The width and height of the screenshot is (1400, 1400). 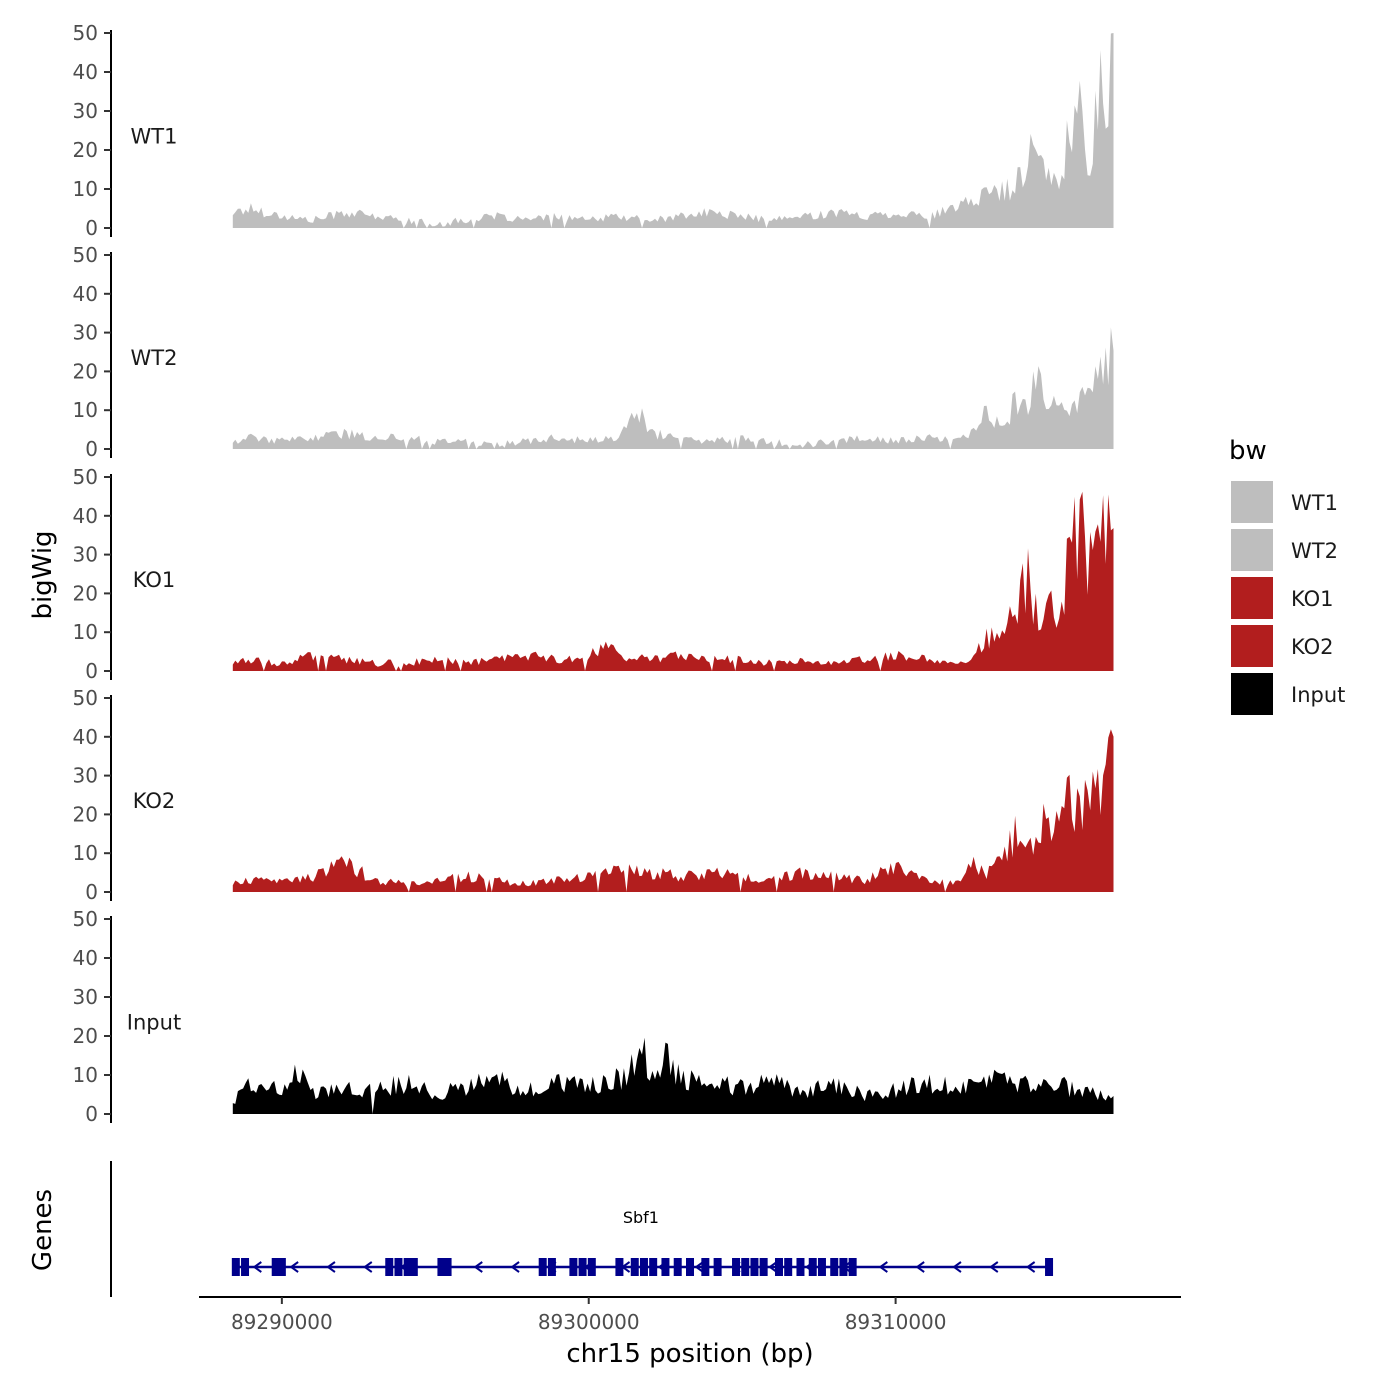 I want to click on legend-item-wt2: WT2, so click(x=1283, y=550).